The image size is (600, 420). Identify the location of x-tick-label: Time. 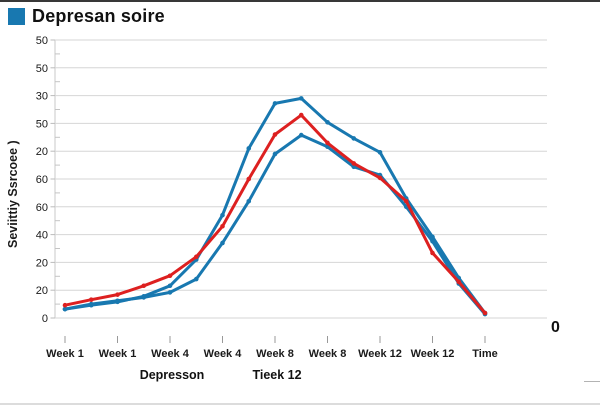
(484, 354).